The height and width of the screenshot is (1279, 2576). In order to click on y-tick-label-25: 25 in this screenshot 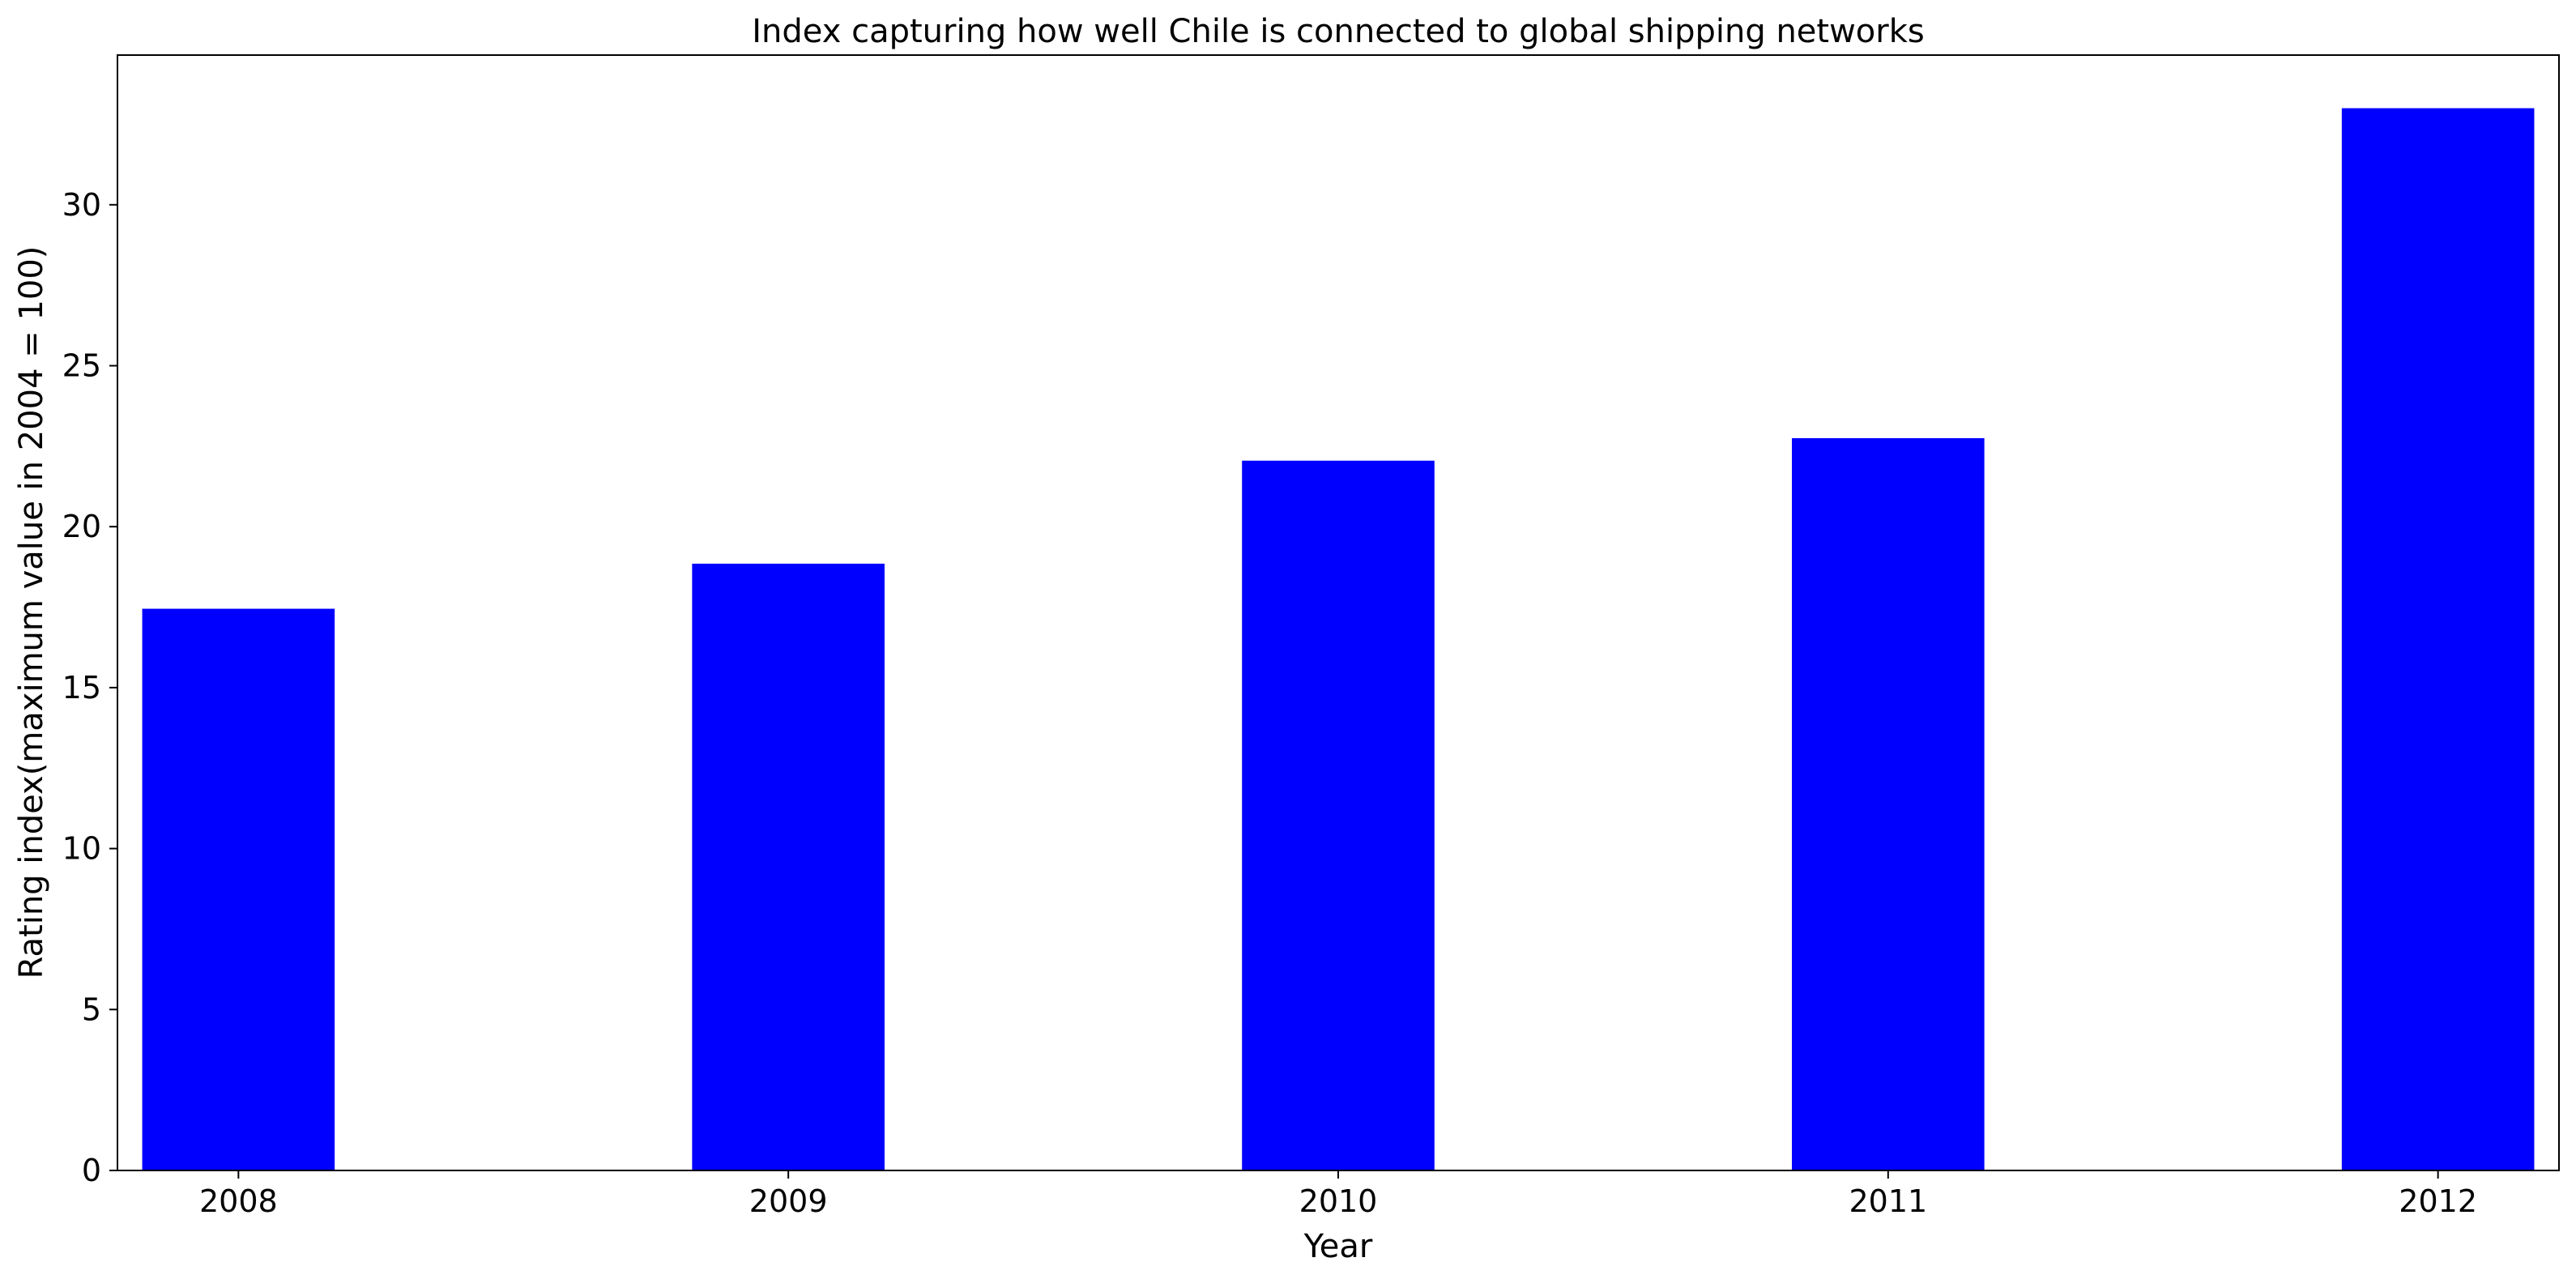, I will do `click(81, 365)`.